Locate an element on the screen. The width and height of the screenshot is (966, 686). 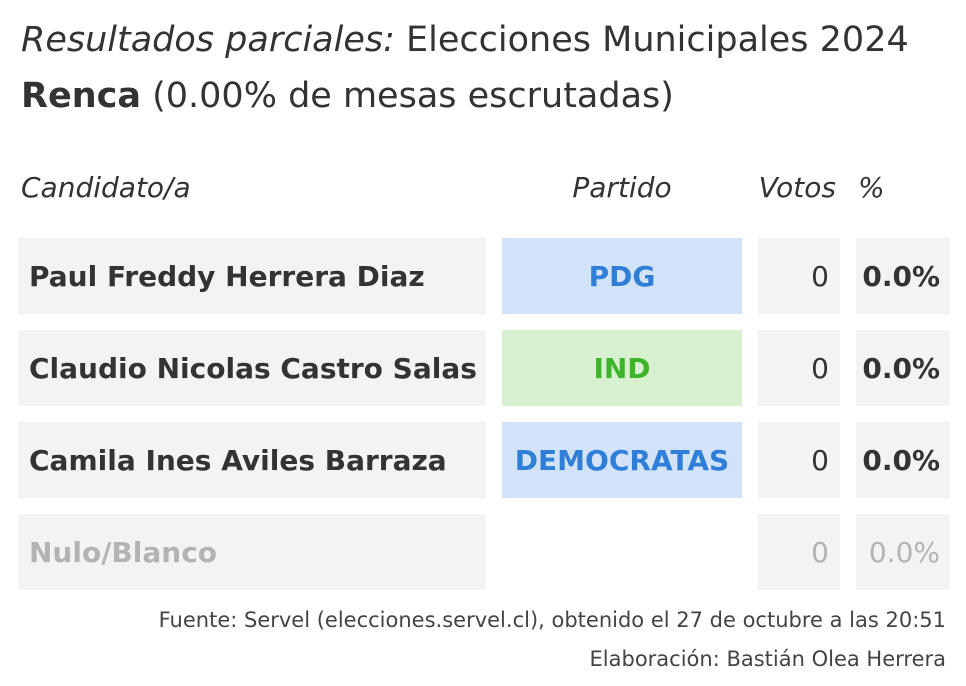
party-badge: DEMOCRATAS is located at coordinates (622, 460).